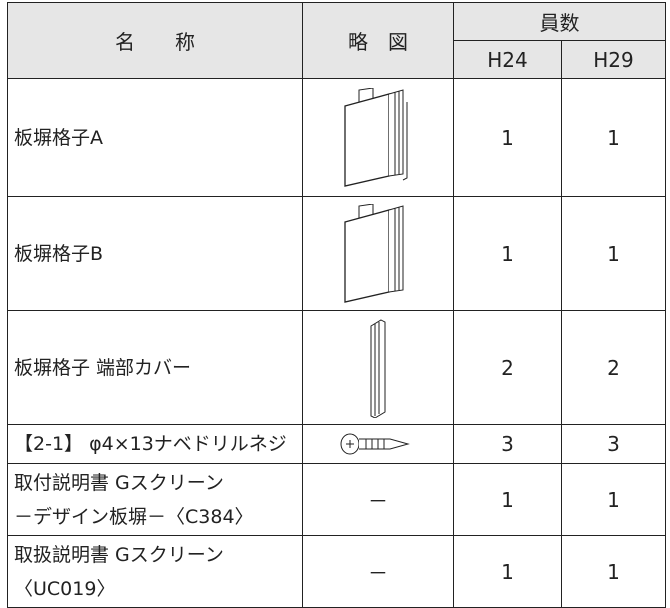  Describe the element at coordinates (134, 516) in the screenshot. I see `name-line: －デザイン板塀－〈C384〉` at that location.